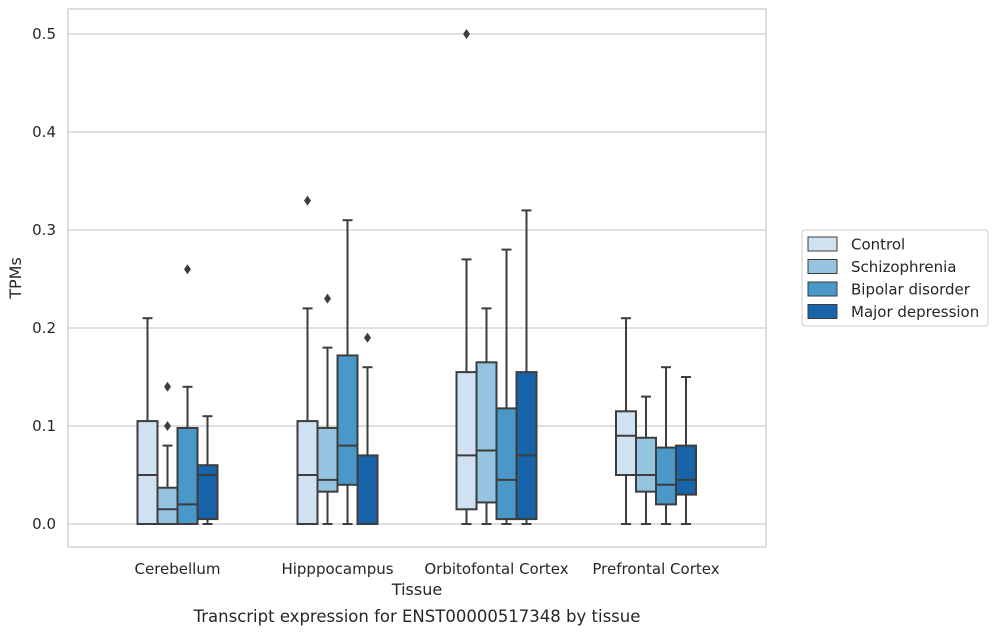 The image size is (997, 634). Describe the element at coordinates (911, 290) in the screenshot. I see `legend-label: Bipolar disorder` at that location.